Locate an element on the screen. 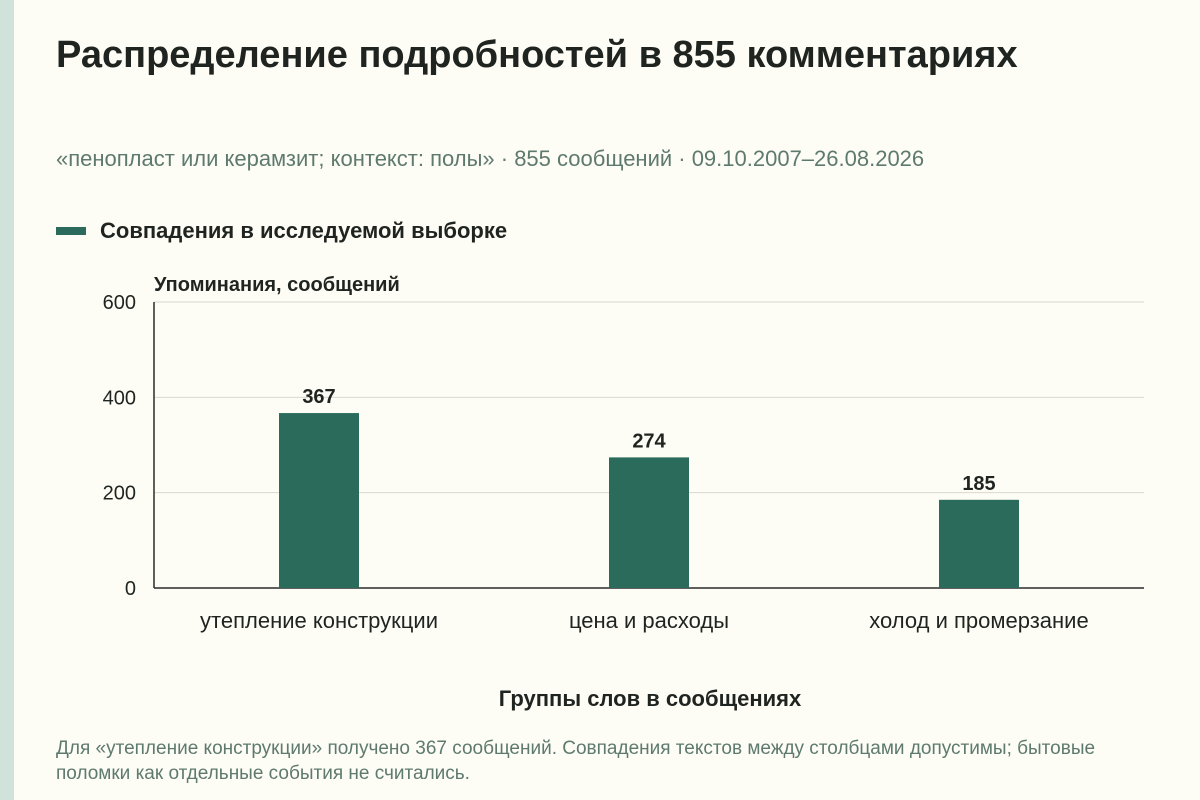 The width and height of the screenshot is (1200, 800). y-axis-title: Упоминания, сообщений is located at coordinates (277, 285).